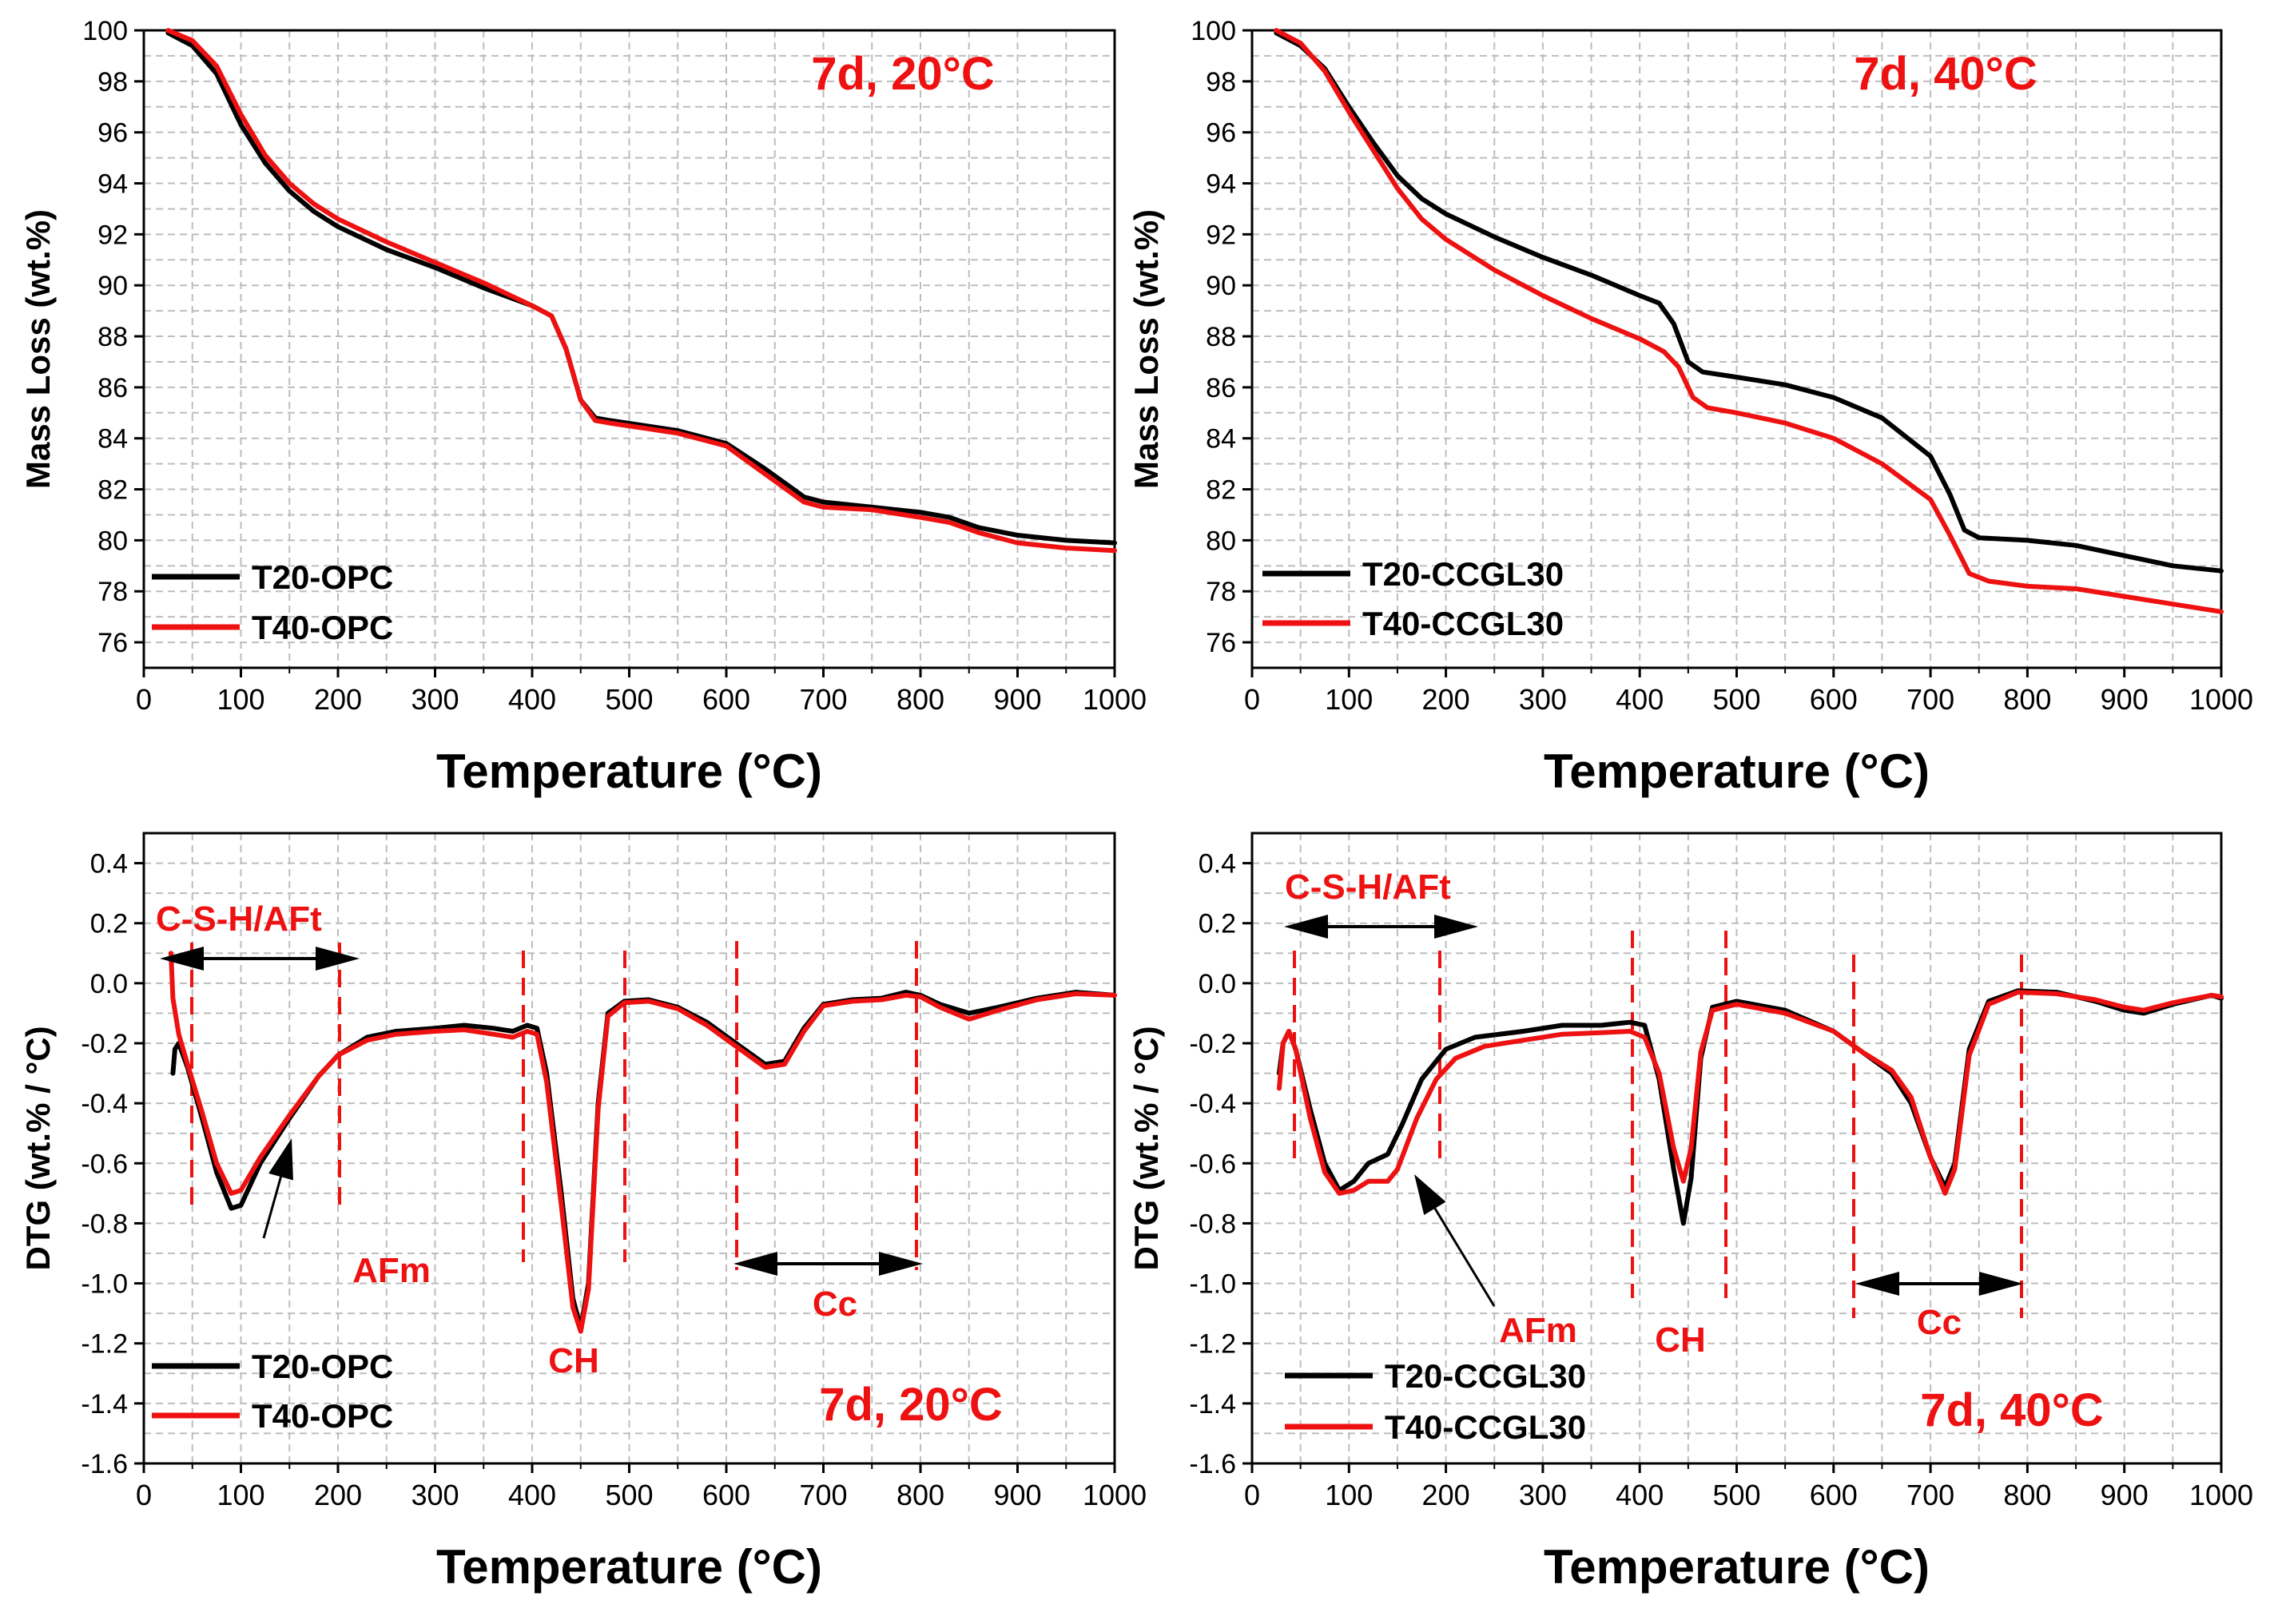 The image size is (2270, 1624). I want to click on condition-label: 7d, 20°C, so click(911, 1405).